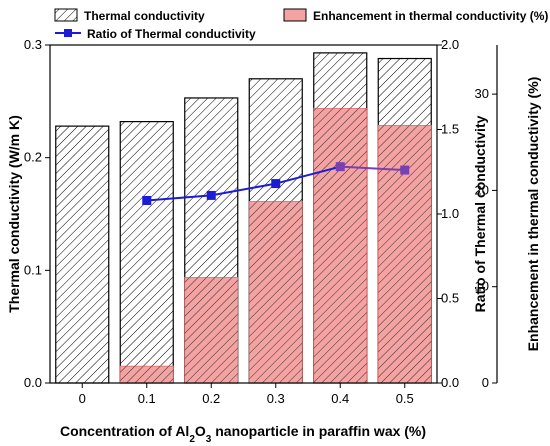  I want to click on legend-swatch-enhancement, so click(295, 15).